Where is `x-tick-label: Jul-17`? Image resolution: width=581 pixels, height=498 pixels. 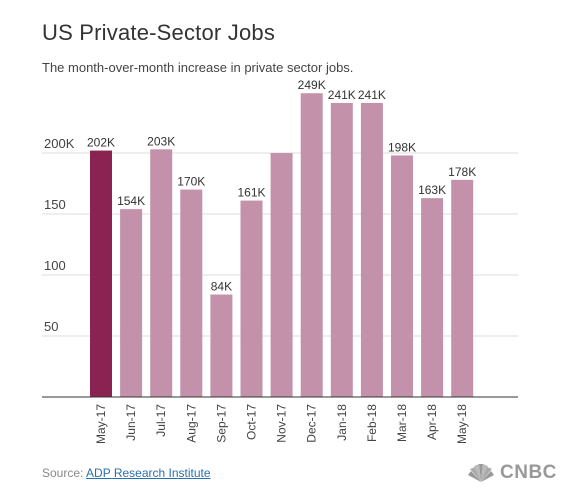 x-tick-label: Jul-17 is located at coordinates (161, 420).